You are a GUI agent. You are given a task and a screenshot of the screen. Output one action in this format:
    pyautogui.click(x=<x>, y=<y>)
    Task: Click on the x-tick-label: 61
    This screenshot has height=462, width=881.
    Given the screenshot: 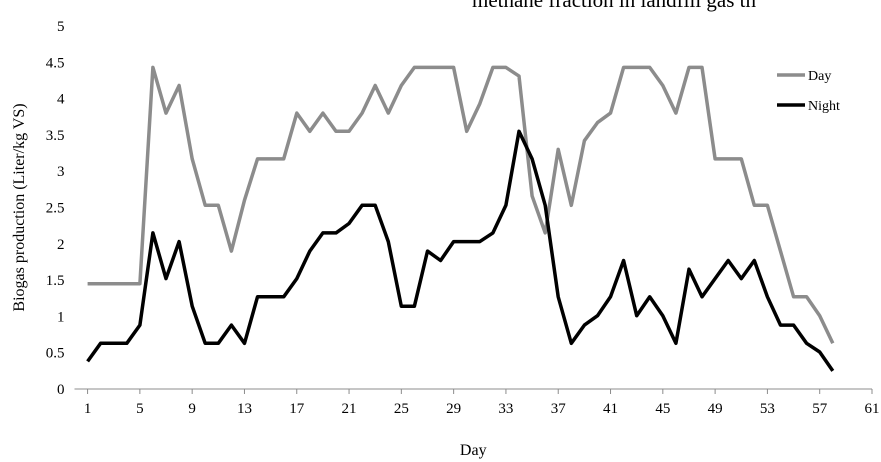 What is the action you would take?
    pyautogui.click(x=872, y=409)
    